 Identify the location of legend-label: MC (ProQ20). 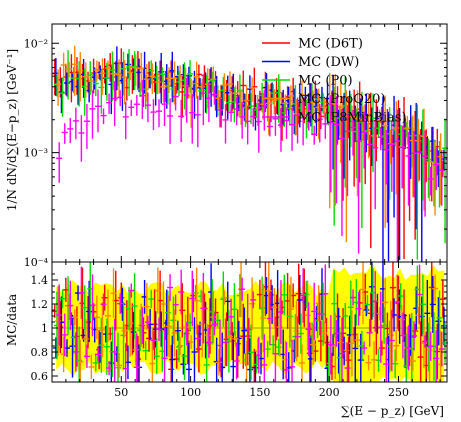
(342, 99).